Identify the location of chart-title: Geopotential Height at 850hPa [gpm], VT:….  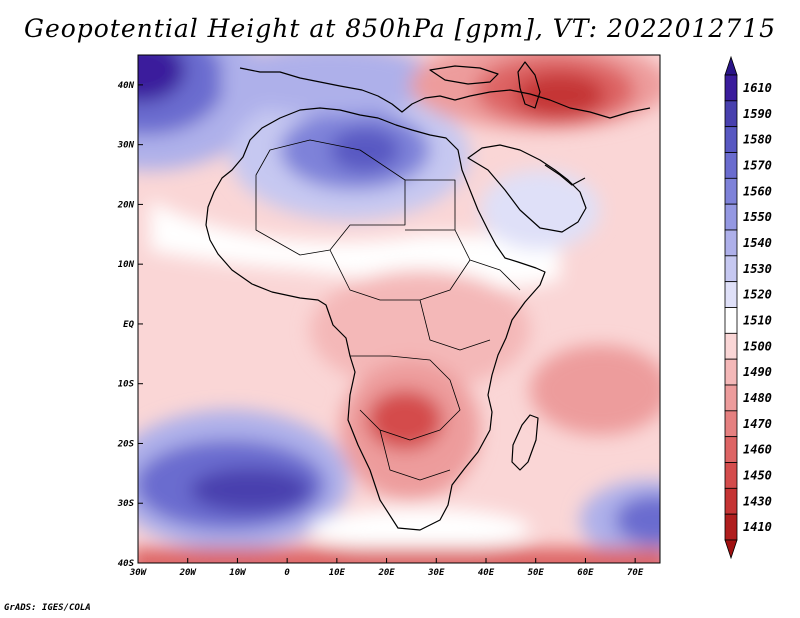
(400, 28).